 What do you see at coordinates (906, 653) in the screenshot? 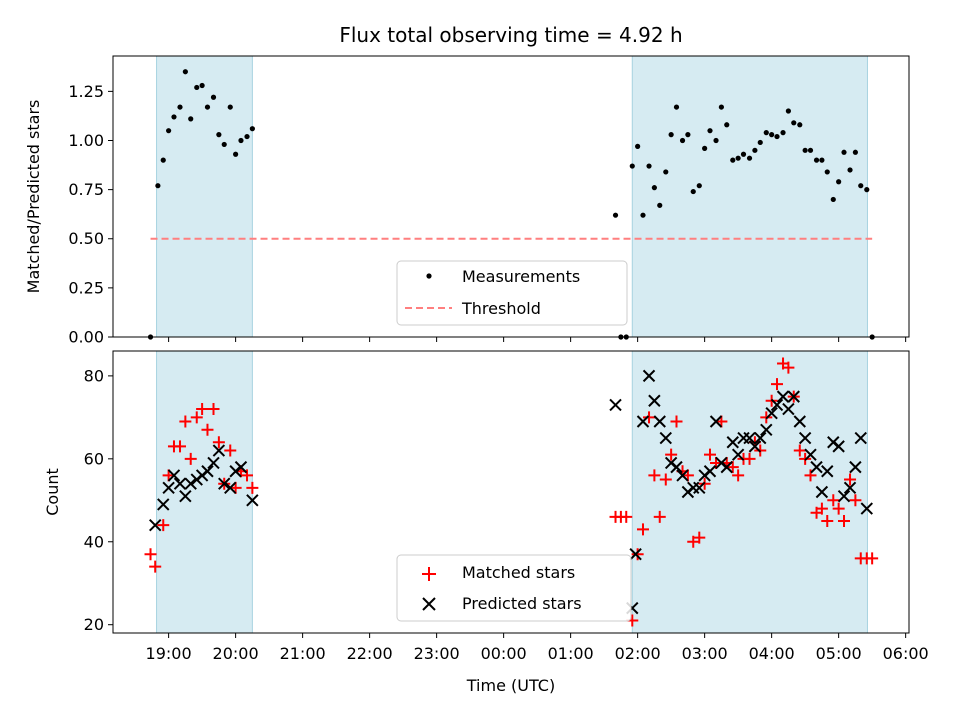
I see `bottom-xtick-label: 06:00` at bounding box center [906, 653].